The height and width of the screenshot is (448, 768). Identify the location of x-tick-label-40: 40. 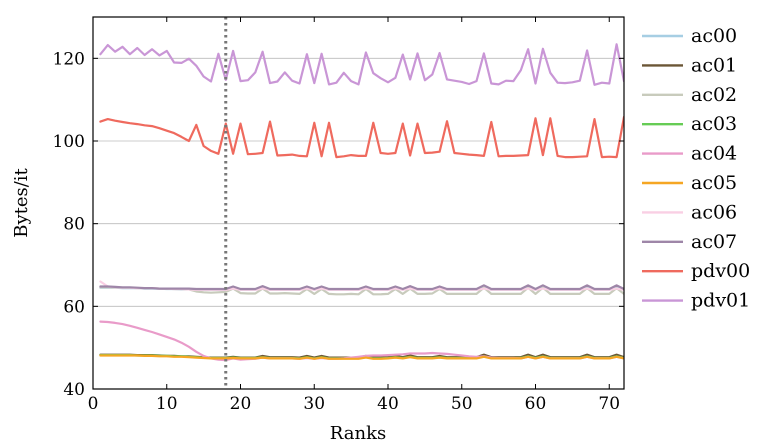
(388, 404).